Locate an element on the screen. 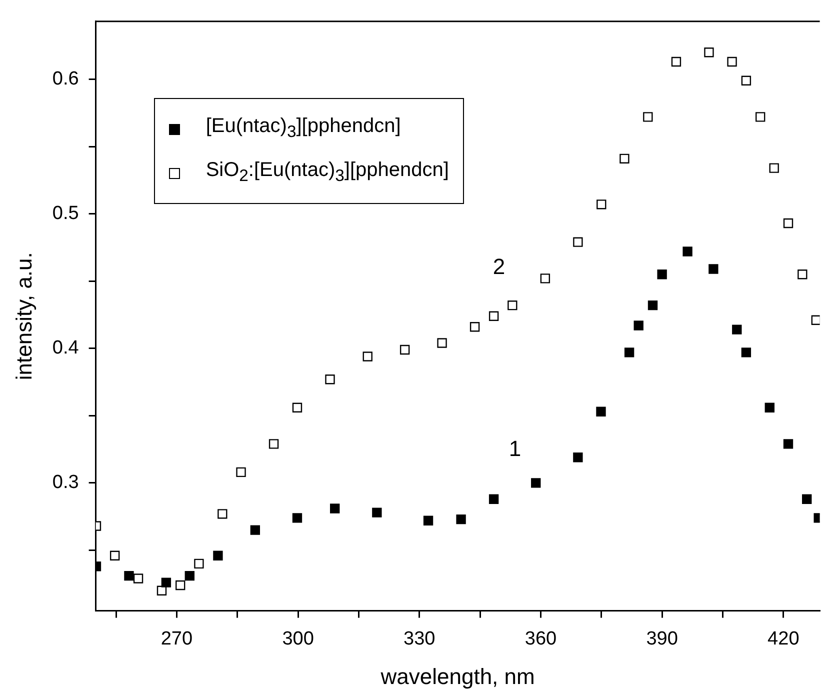 Image resolution: width=827 pixels, height=699 pixels. annotation: 2 is located at coordinates (499, 267).